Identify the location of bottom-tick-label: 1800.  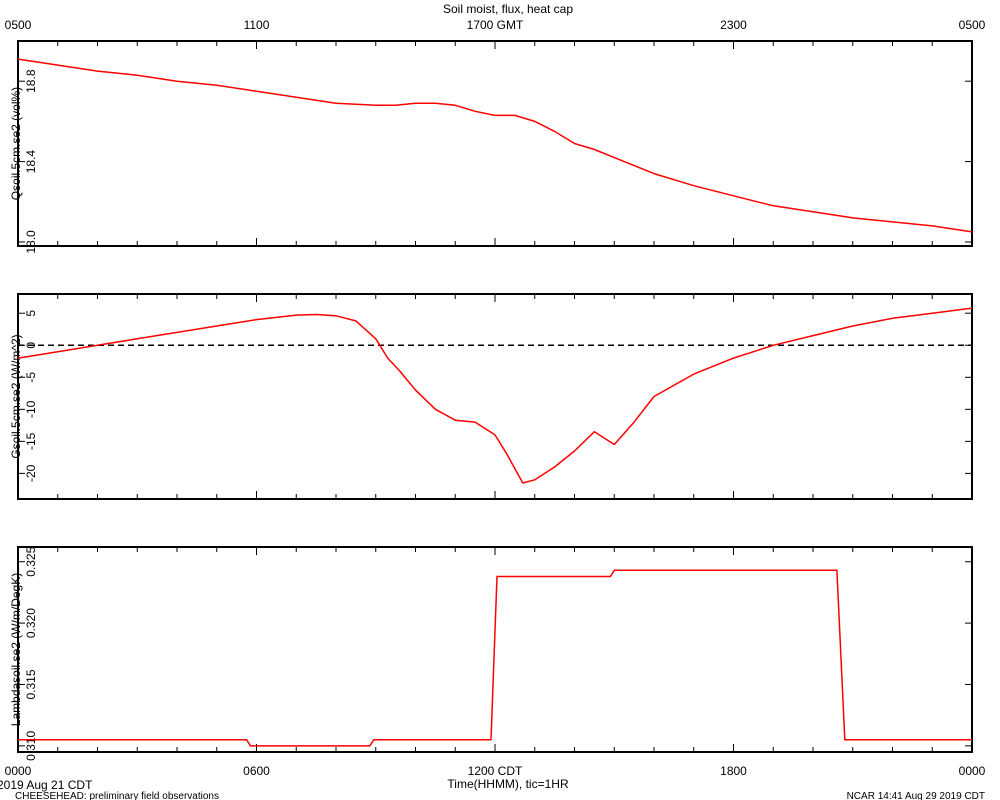
(733, 771).